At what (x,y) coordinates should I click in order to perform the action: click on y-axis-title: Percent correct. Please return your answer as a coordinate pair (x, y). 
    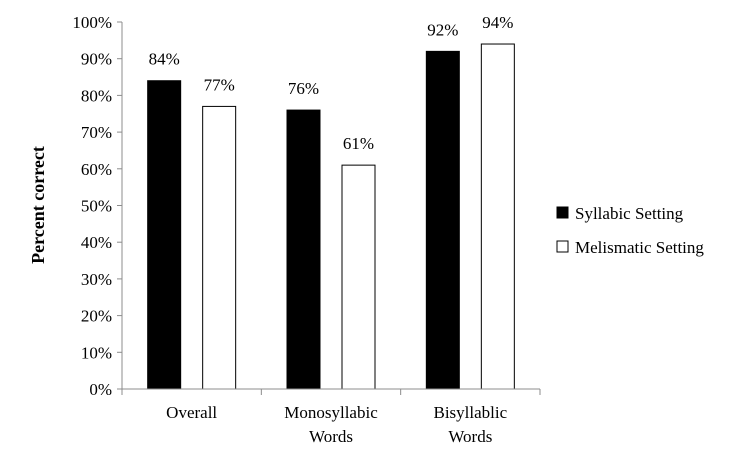
    Looking at the image, I should click on (38, 205).